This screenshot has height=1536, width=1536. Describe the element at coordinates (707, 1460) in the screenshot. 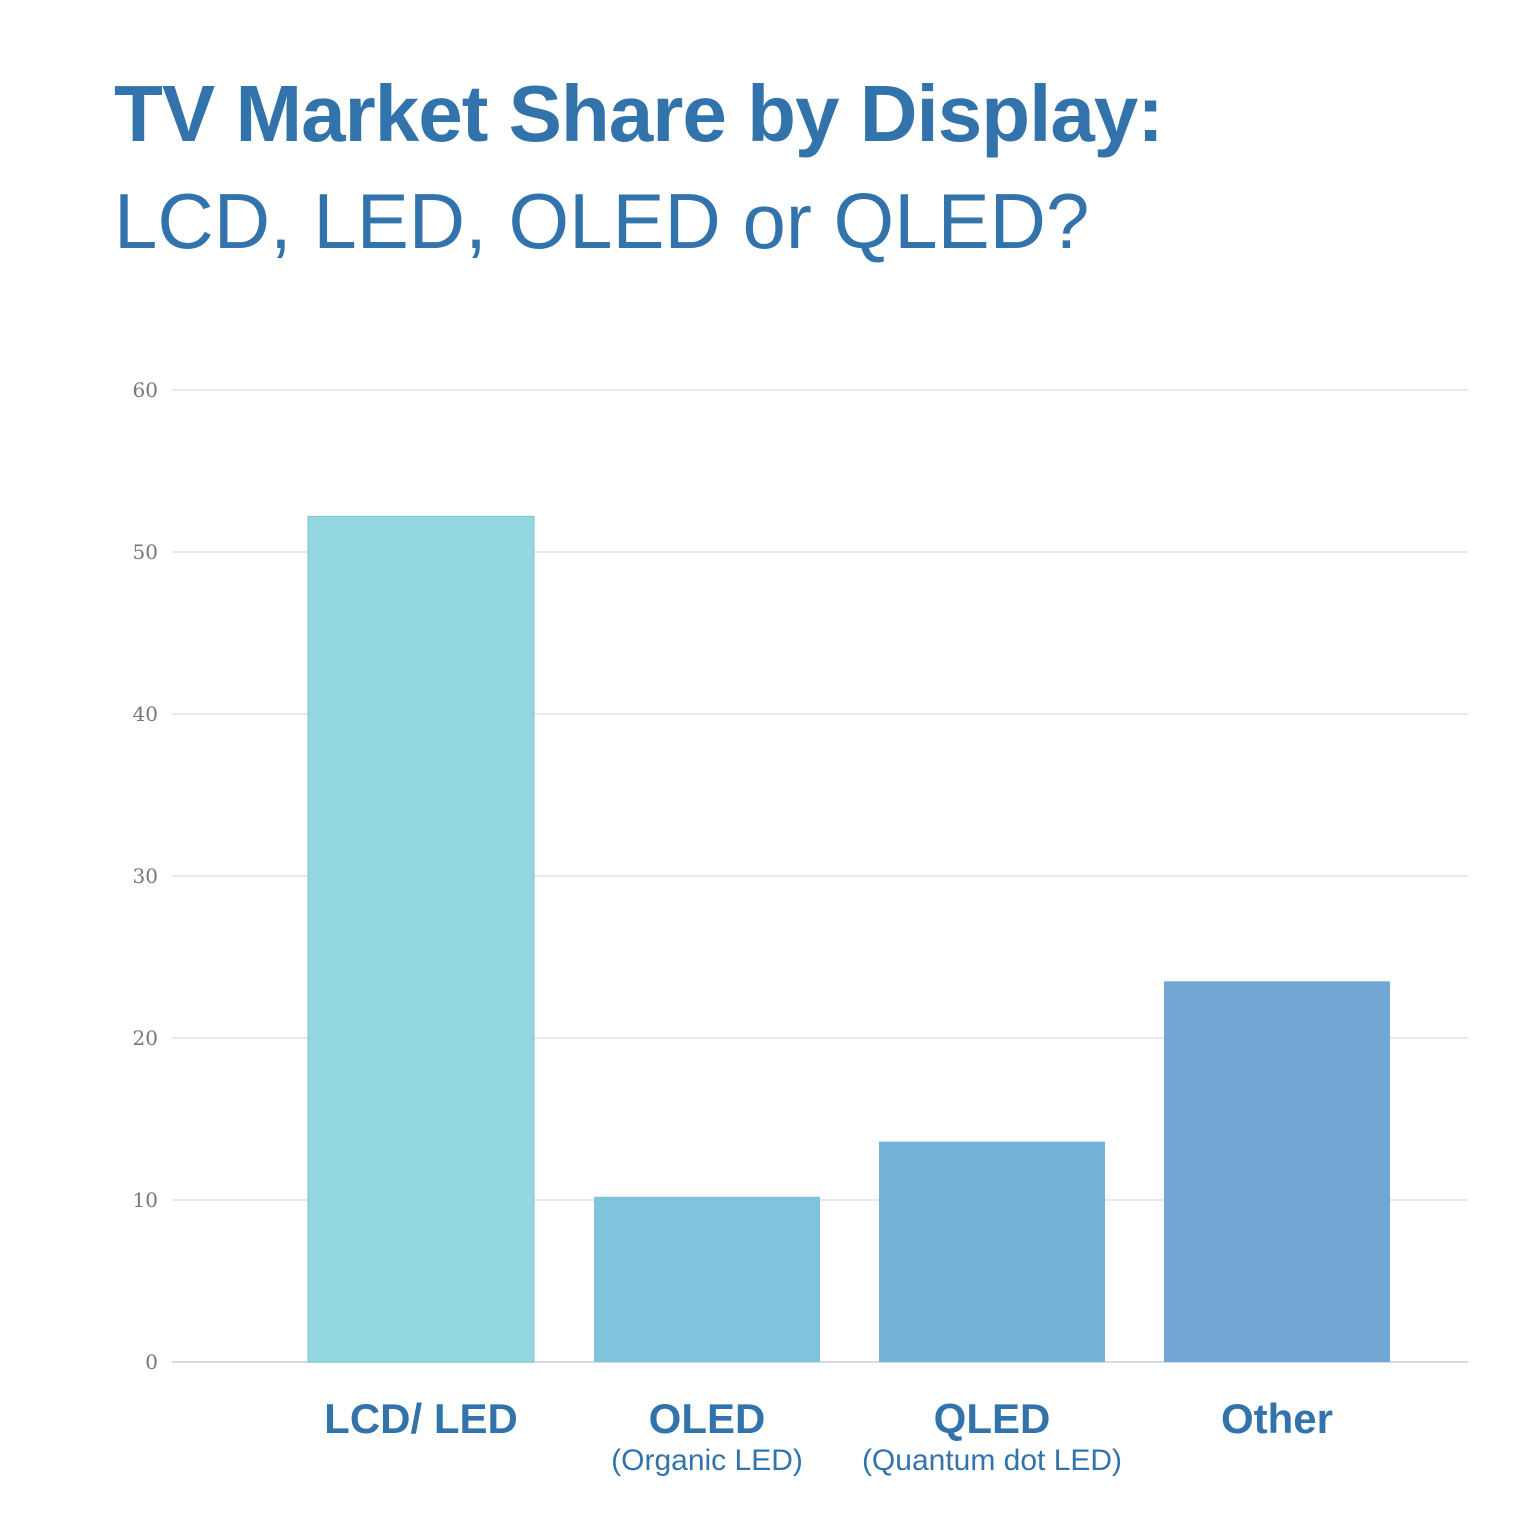

I see `x-category-sublabel: (Organic LED)` at that location.